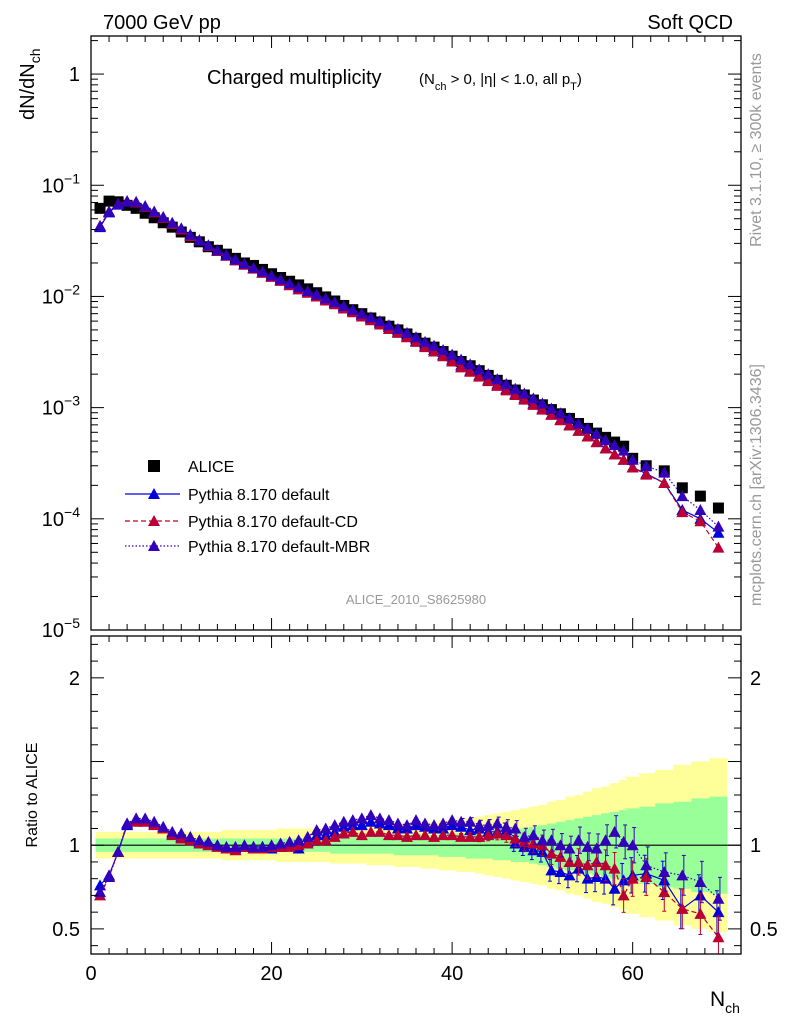 The height and width of the screenshot is (1024, 786). What do you see at coordinates (259, 495) in the screenshot?
I see `legend-label: Pythia 8.170 default` at bounding box center [259, 495].